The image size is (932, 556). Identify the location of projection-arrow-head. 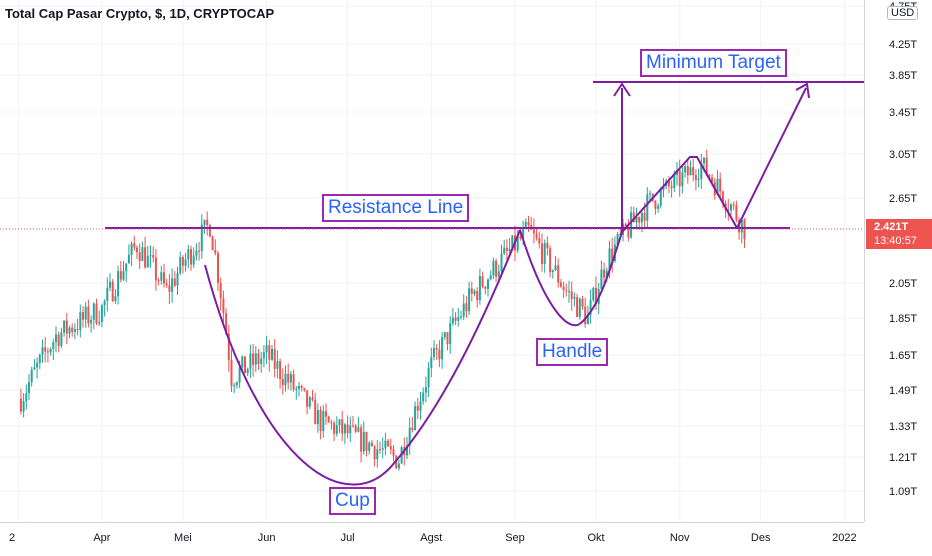
(802, 90).